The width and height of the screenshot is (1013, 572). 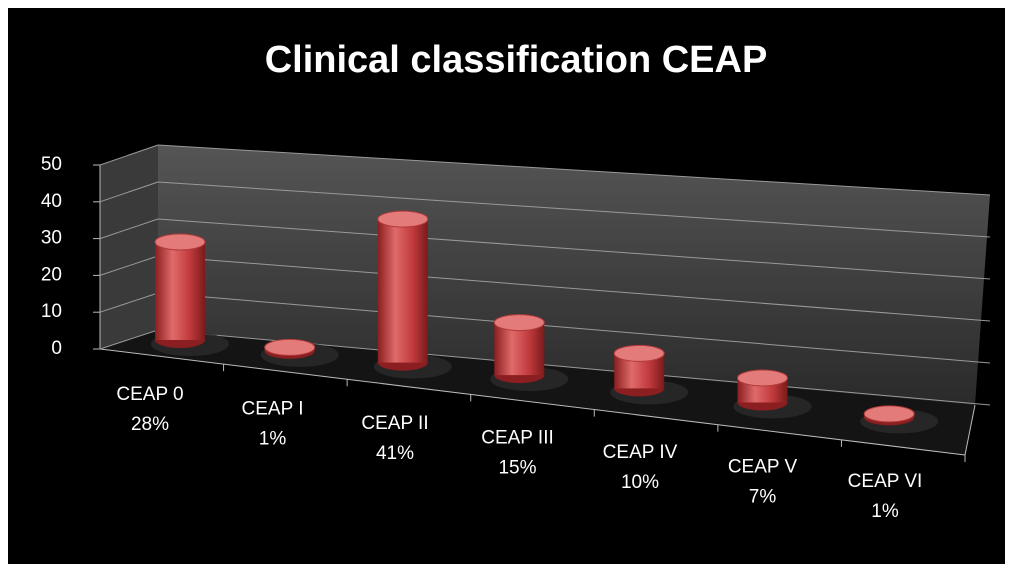 I want to click on y-tick-label: 30, so click(x=51, y=238).